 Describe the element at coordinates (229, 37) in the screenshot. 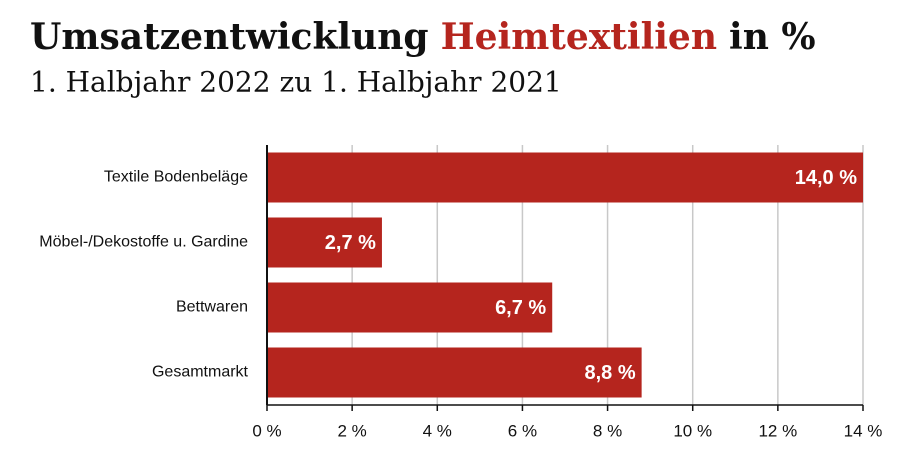

I see `title-part: Umsatzentwicklung` at that location.